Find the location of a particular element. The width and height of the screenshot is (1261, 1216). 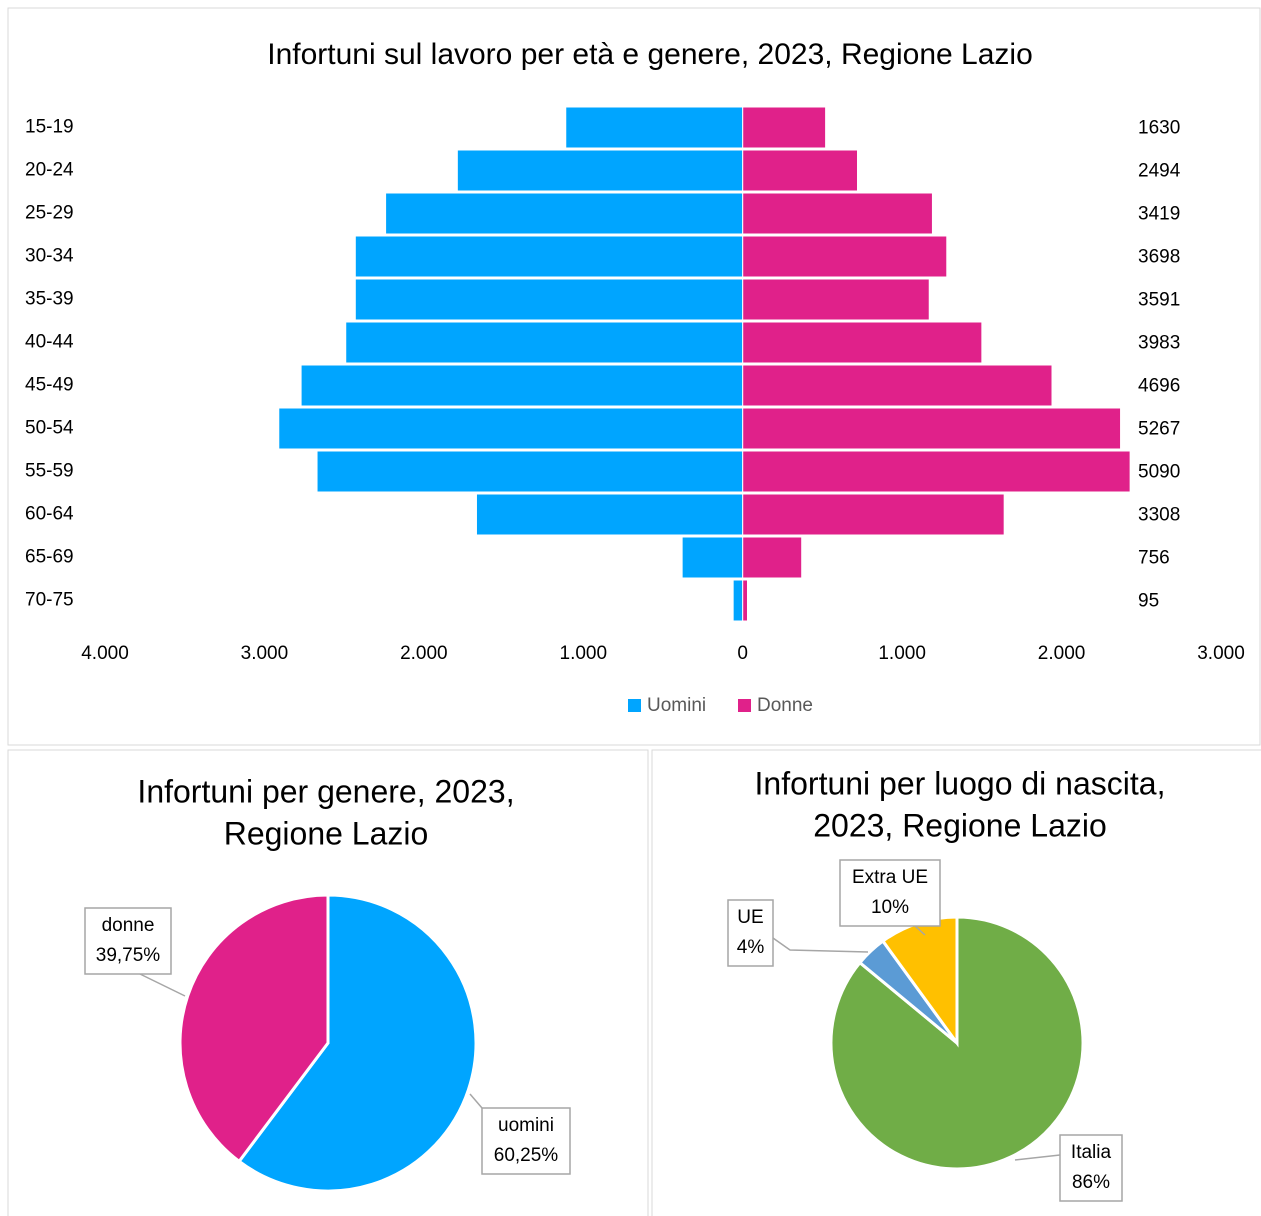

total-label: 3308 is located at coordinates (1159, 515).